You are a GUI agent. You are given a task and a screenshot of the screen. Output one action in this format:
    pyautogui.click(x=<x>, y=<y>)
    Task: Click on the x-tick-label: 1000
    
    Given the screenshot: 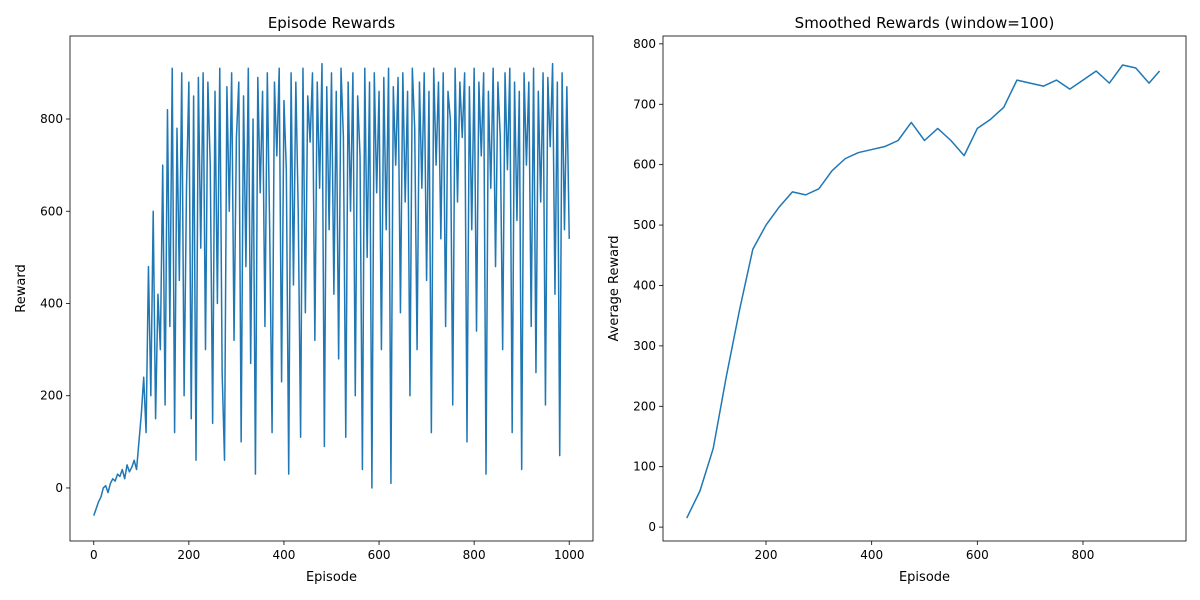 What is the action you would take?
    pyautogui.click(x=569, y=555)
    